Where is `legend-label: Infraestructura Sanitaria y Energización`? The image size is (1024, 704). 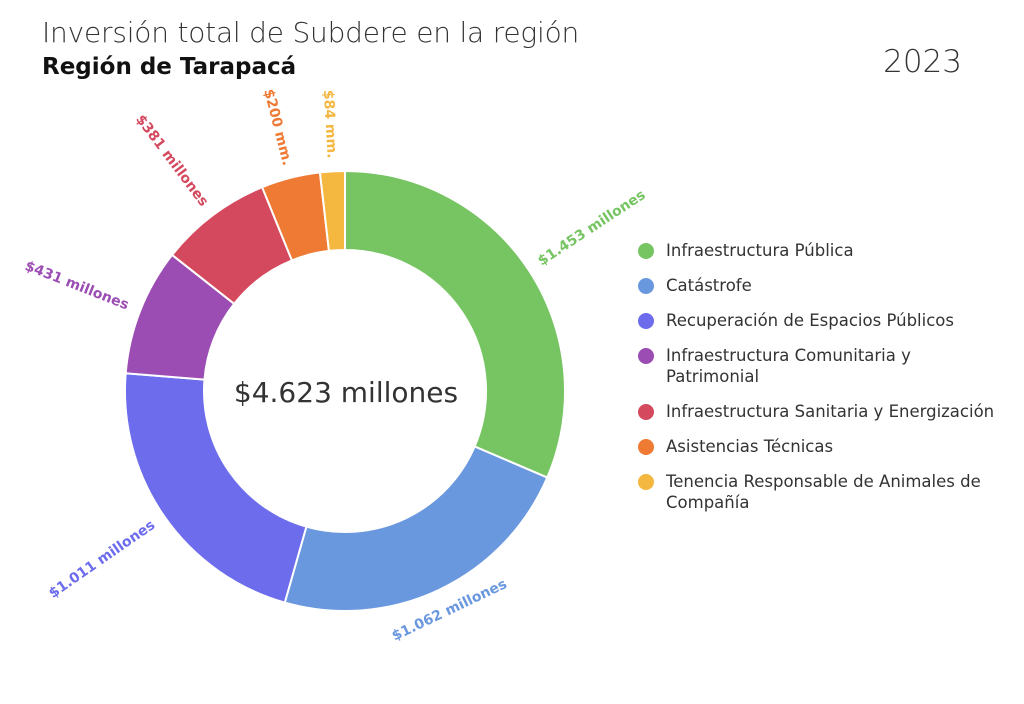 legend-label: Infraestructura Sanitaria y Energización is located at coordinates (830, 411).